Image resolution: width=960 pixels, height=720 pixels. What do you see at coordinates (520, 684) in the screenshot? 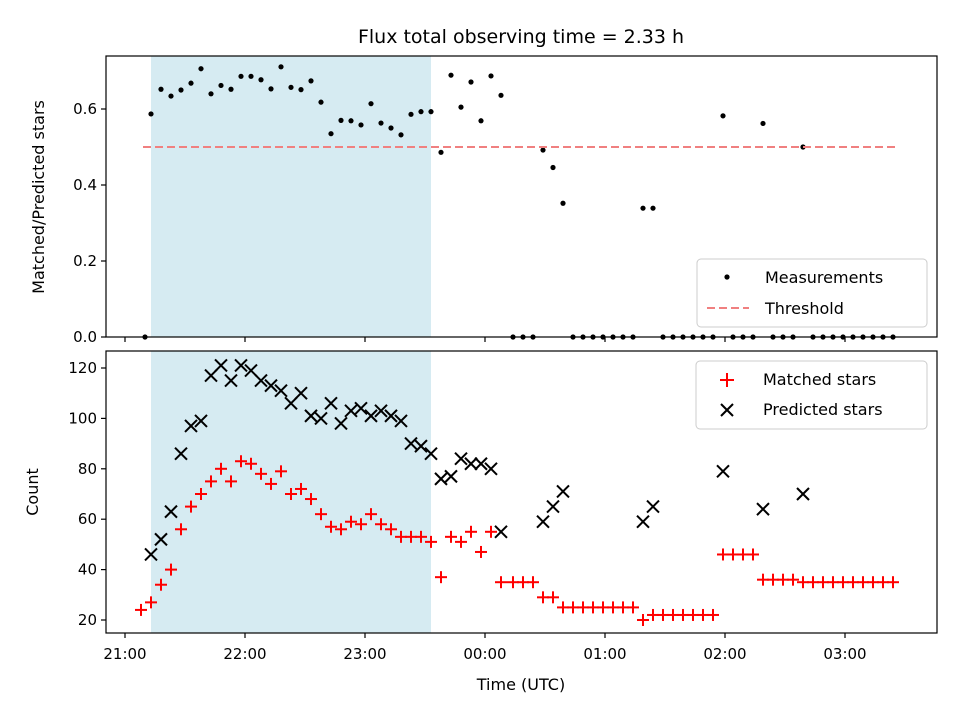
I see `x-axis-title: Time (UTC)` at bounding box center [520, 684].